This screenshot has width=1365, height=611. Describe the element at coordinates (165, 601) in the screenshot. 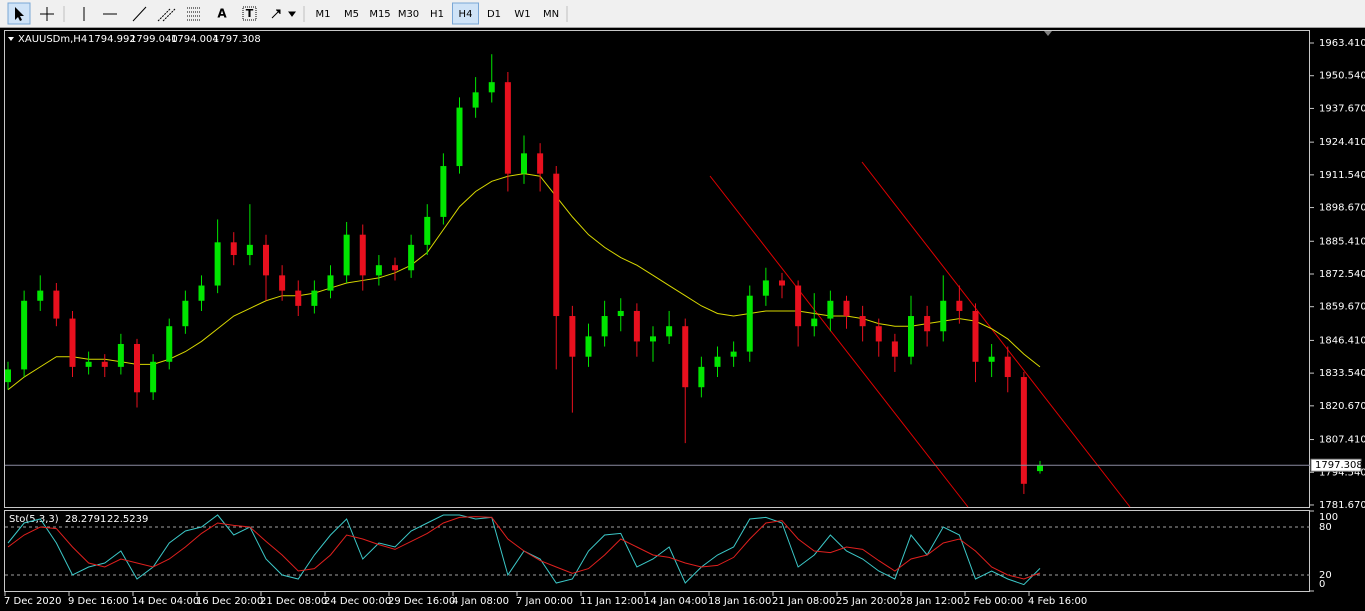

I see `x-tick-label: 14 Dec 04:00` at that location.